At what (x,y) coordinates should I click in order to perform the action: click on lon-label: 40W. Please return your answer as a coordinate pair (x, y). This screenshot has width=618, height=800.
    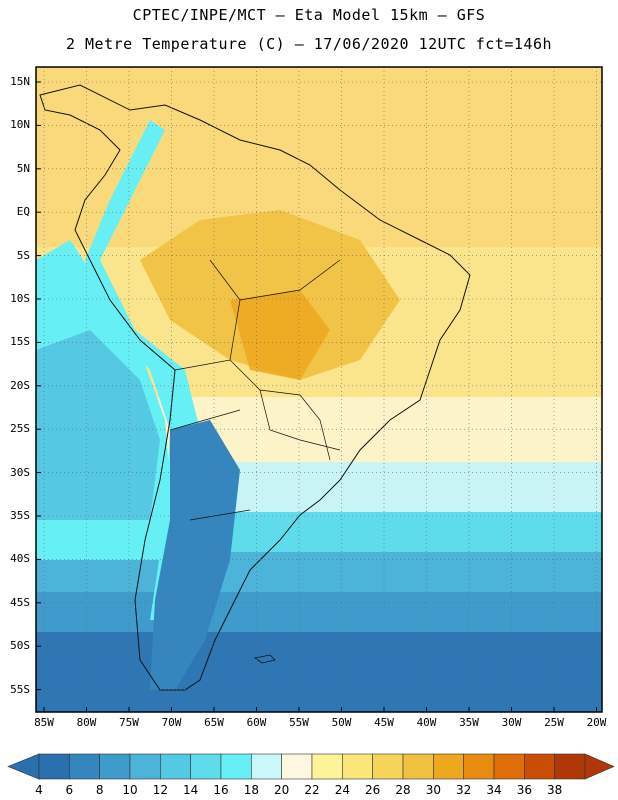
    Looking at the image, I should click on (426, 722).